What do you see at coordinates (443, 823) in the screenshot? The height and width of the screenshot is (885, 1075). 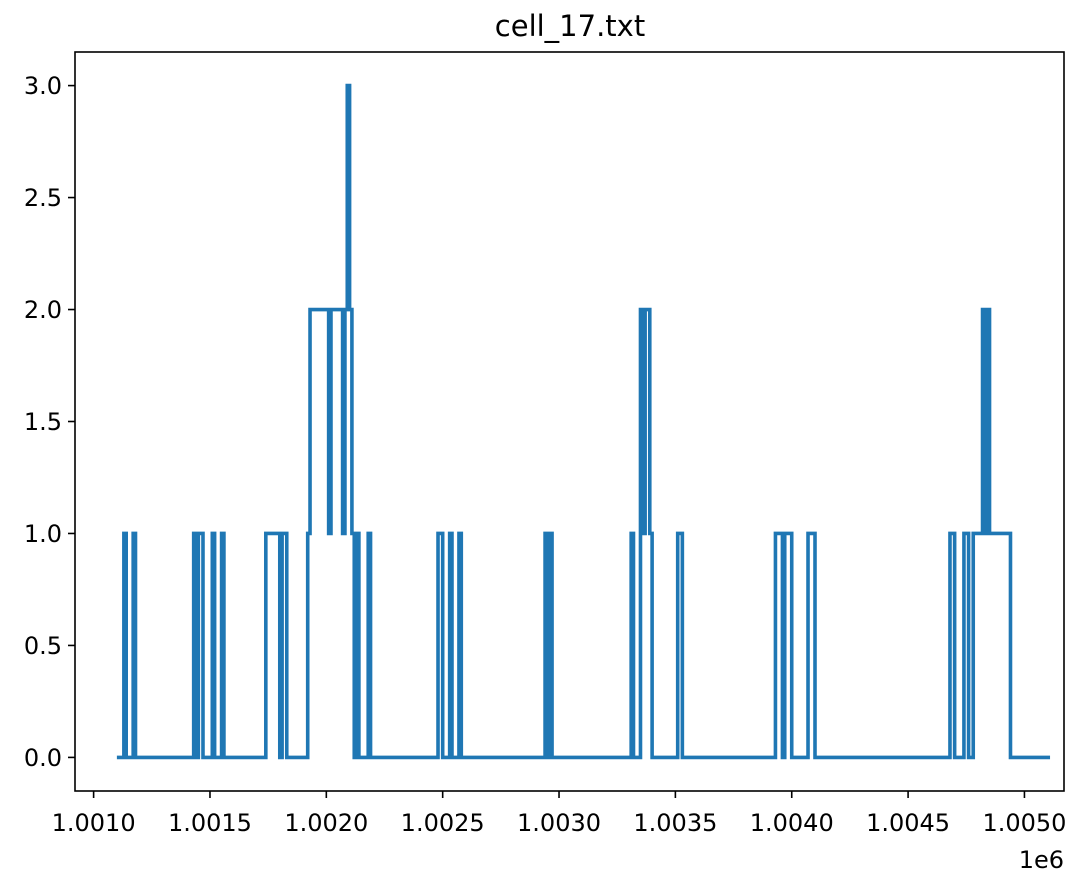 I see `x-tick-label: 1.0025` at bounding box center [443, 823].